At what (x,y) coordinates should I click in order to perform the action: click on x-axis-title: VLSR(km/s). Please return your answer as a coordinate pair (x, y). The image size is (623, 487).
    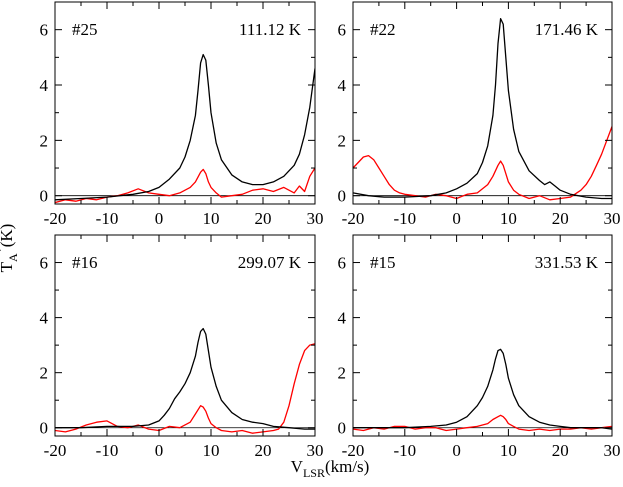
    Looking at the image, I should click on (330, 468).